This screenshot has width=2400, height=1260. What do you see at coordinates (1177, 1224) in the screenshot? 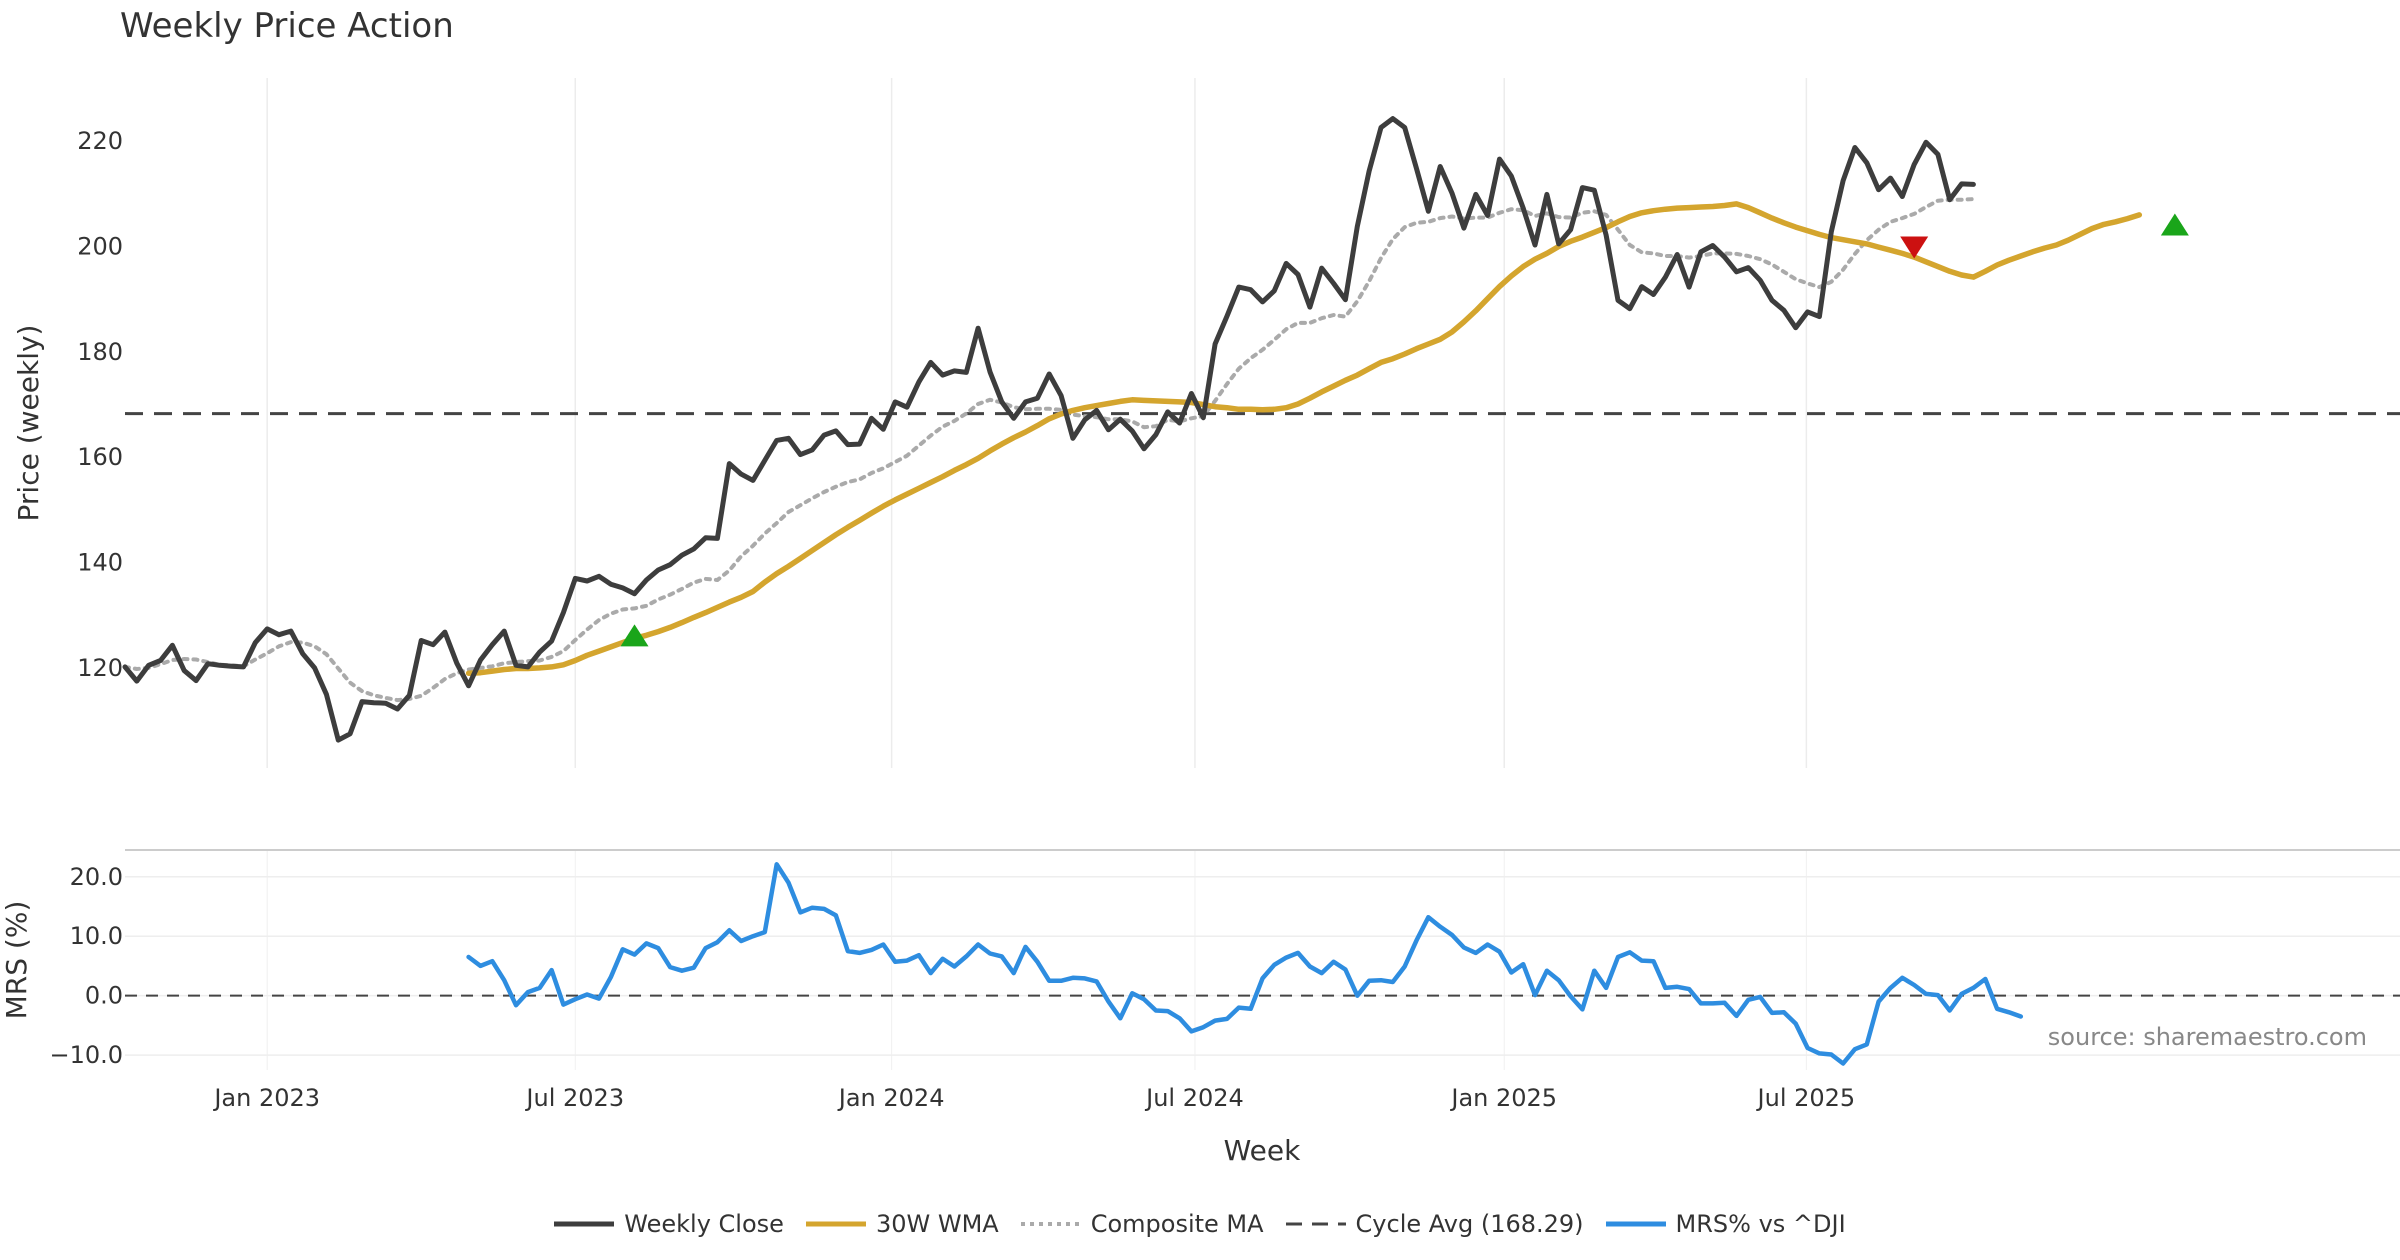
I see `legend-label: Composite MA` at bounding box center [1177, 1224].